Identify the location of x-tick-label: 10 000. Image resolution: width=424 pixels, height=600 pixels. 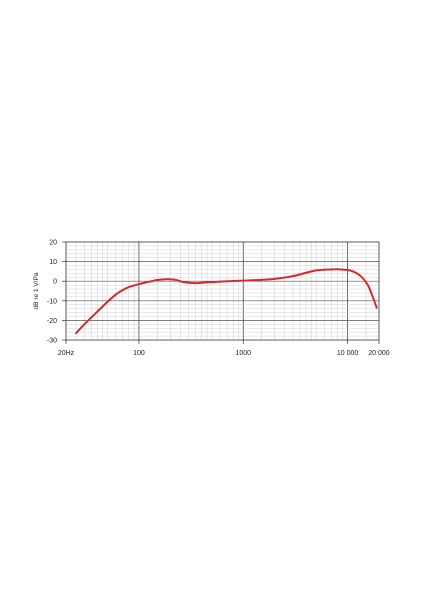
(348, 353).